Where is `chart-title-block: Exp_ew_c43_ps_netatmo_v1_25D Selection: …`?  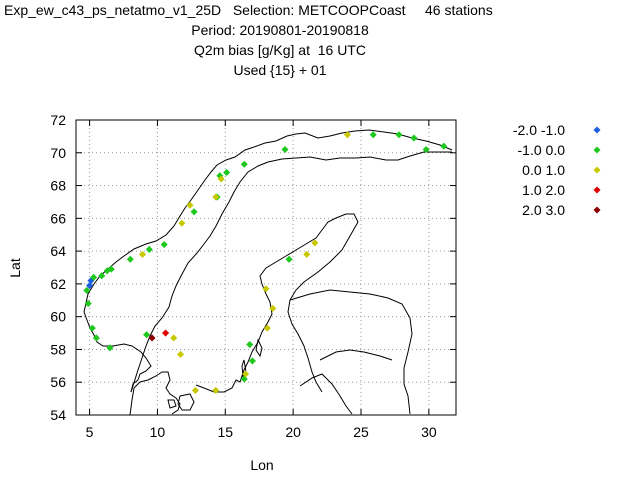
chart-title-block: Exp_ew_c43_ps_netatmo_v1_25D Selection: … is located at coordinates (280, 40).